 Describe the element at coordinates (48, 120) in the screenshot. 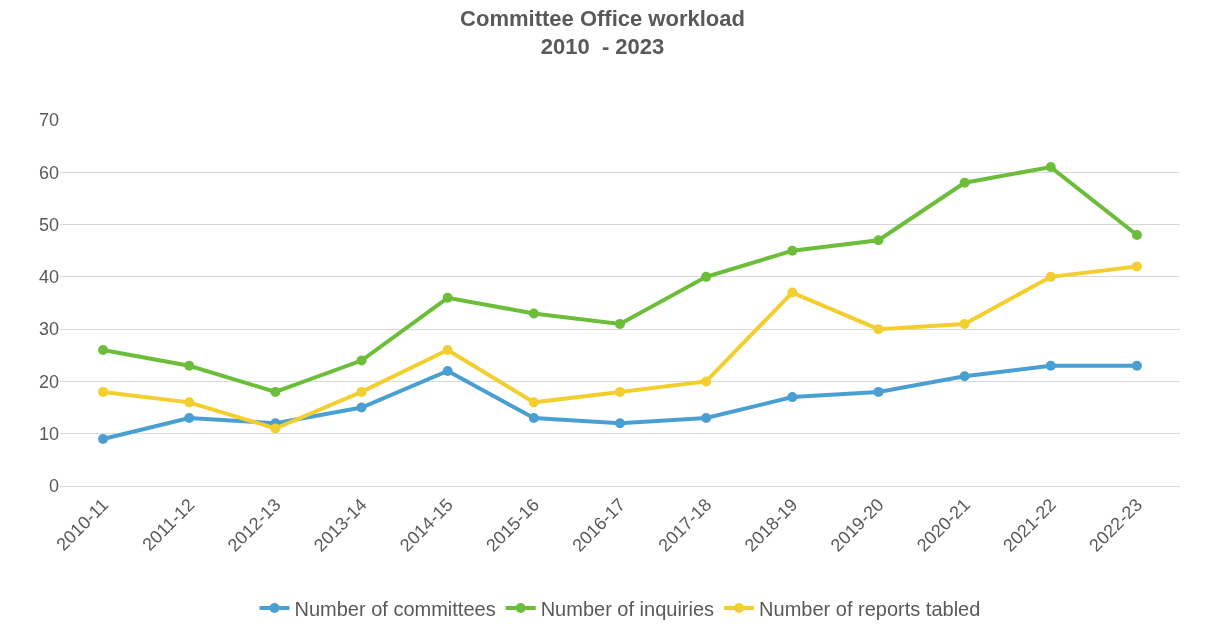

I see `y-tick-label: 70` at that location.